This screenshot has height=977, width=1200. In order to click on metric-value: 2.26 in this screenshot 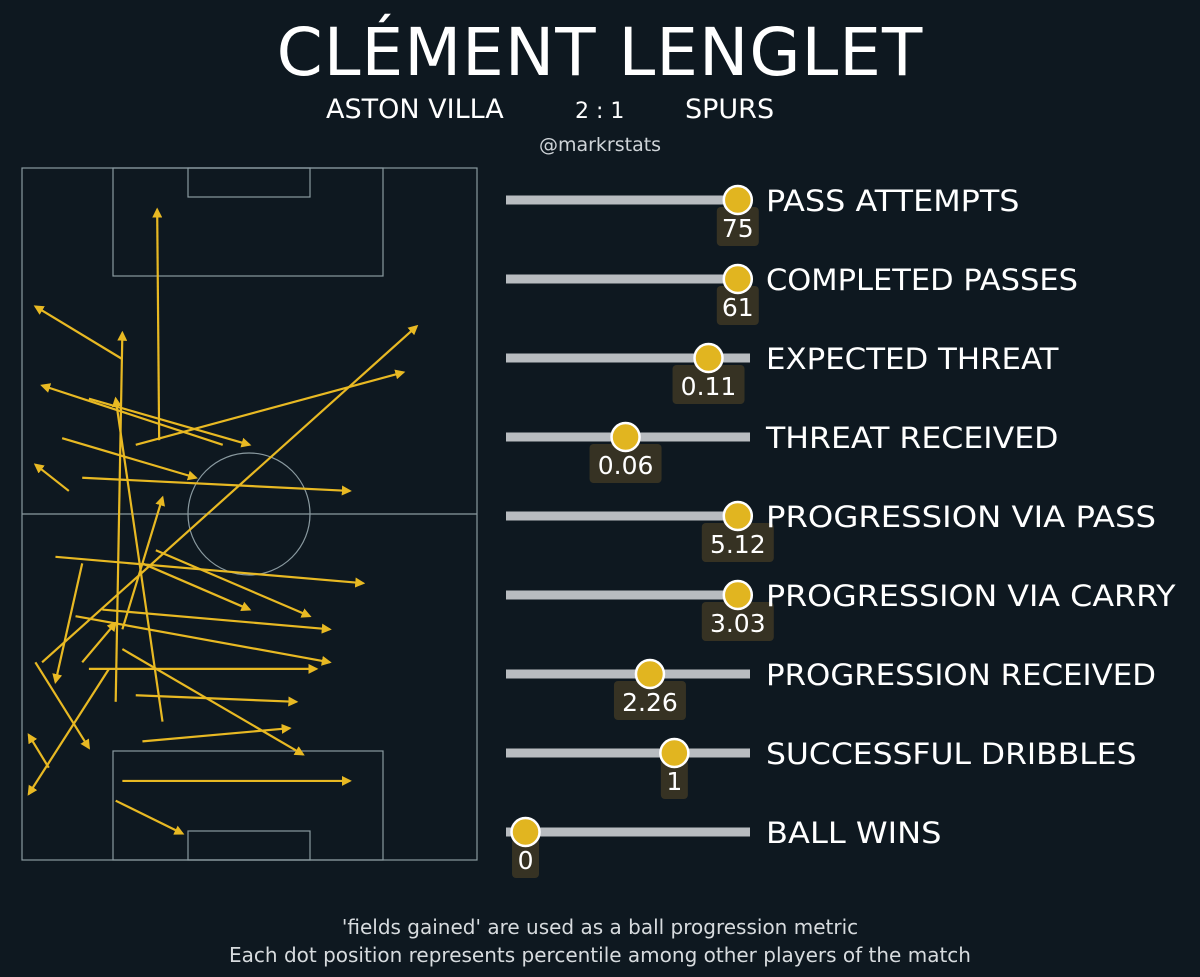, I will do `click(650, 702)`.